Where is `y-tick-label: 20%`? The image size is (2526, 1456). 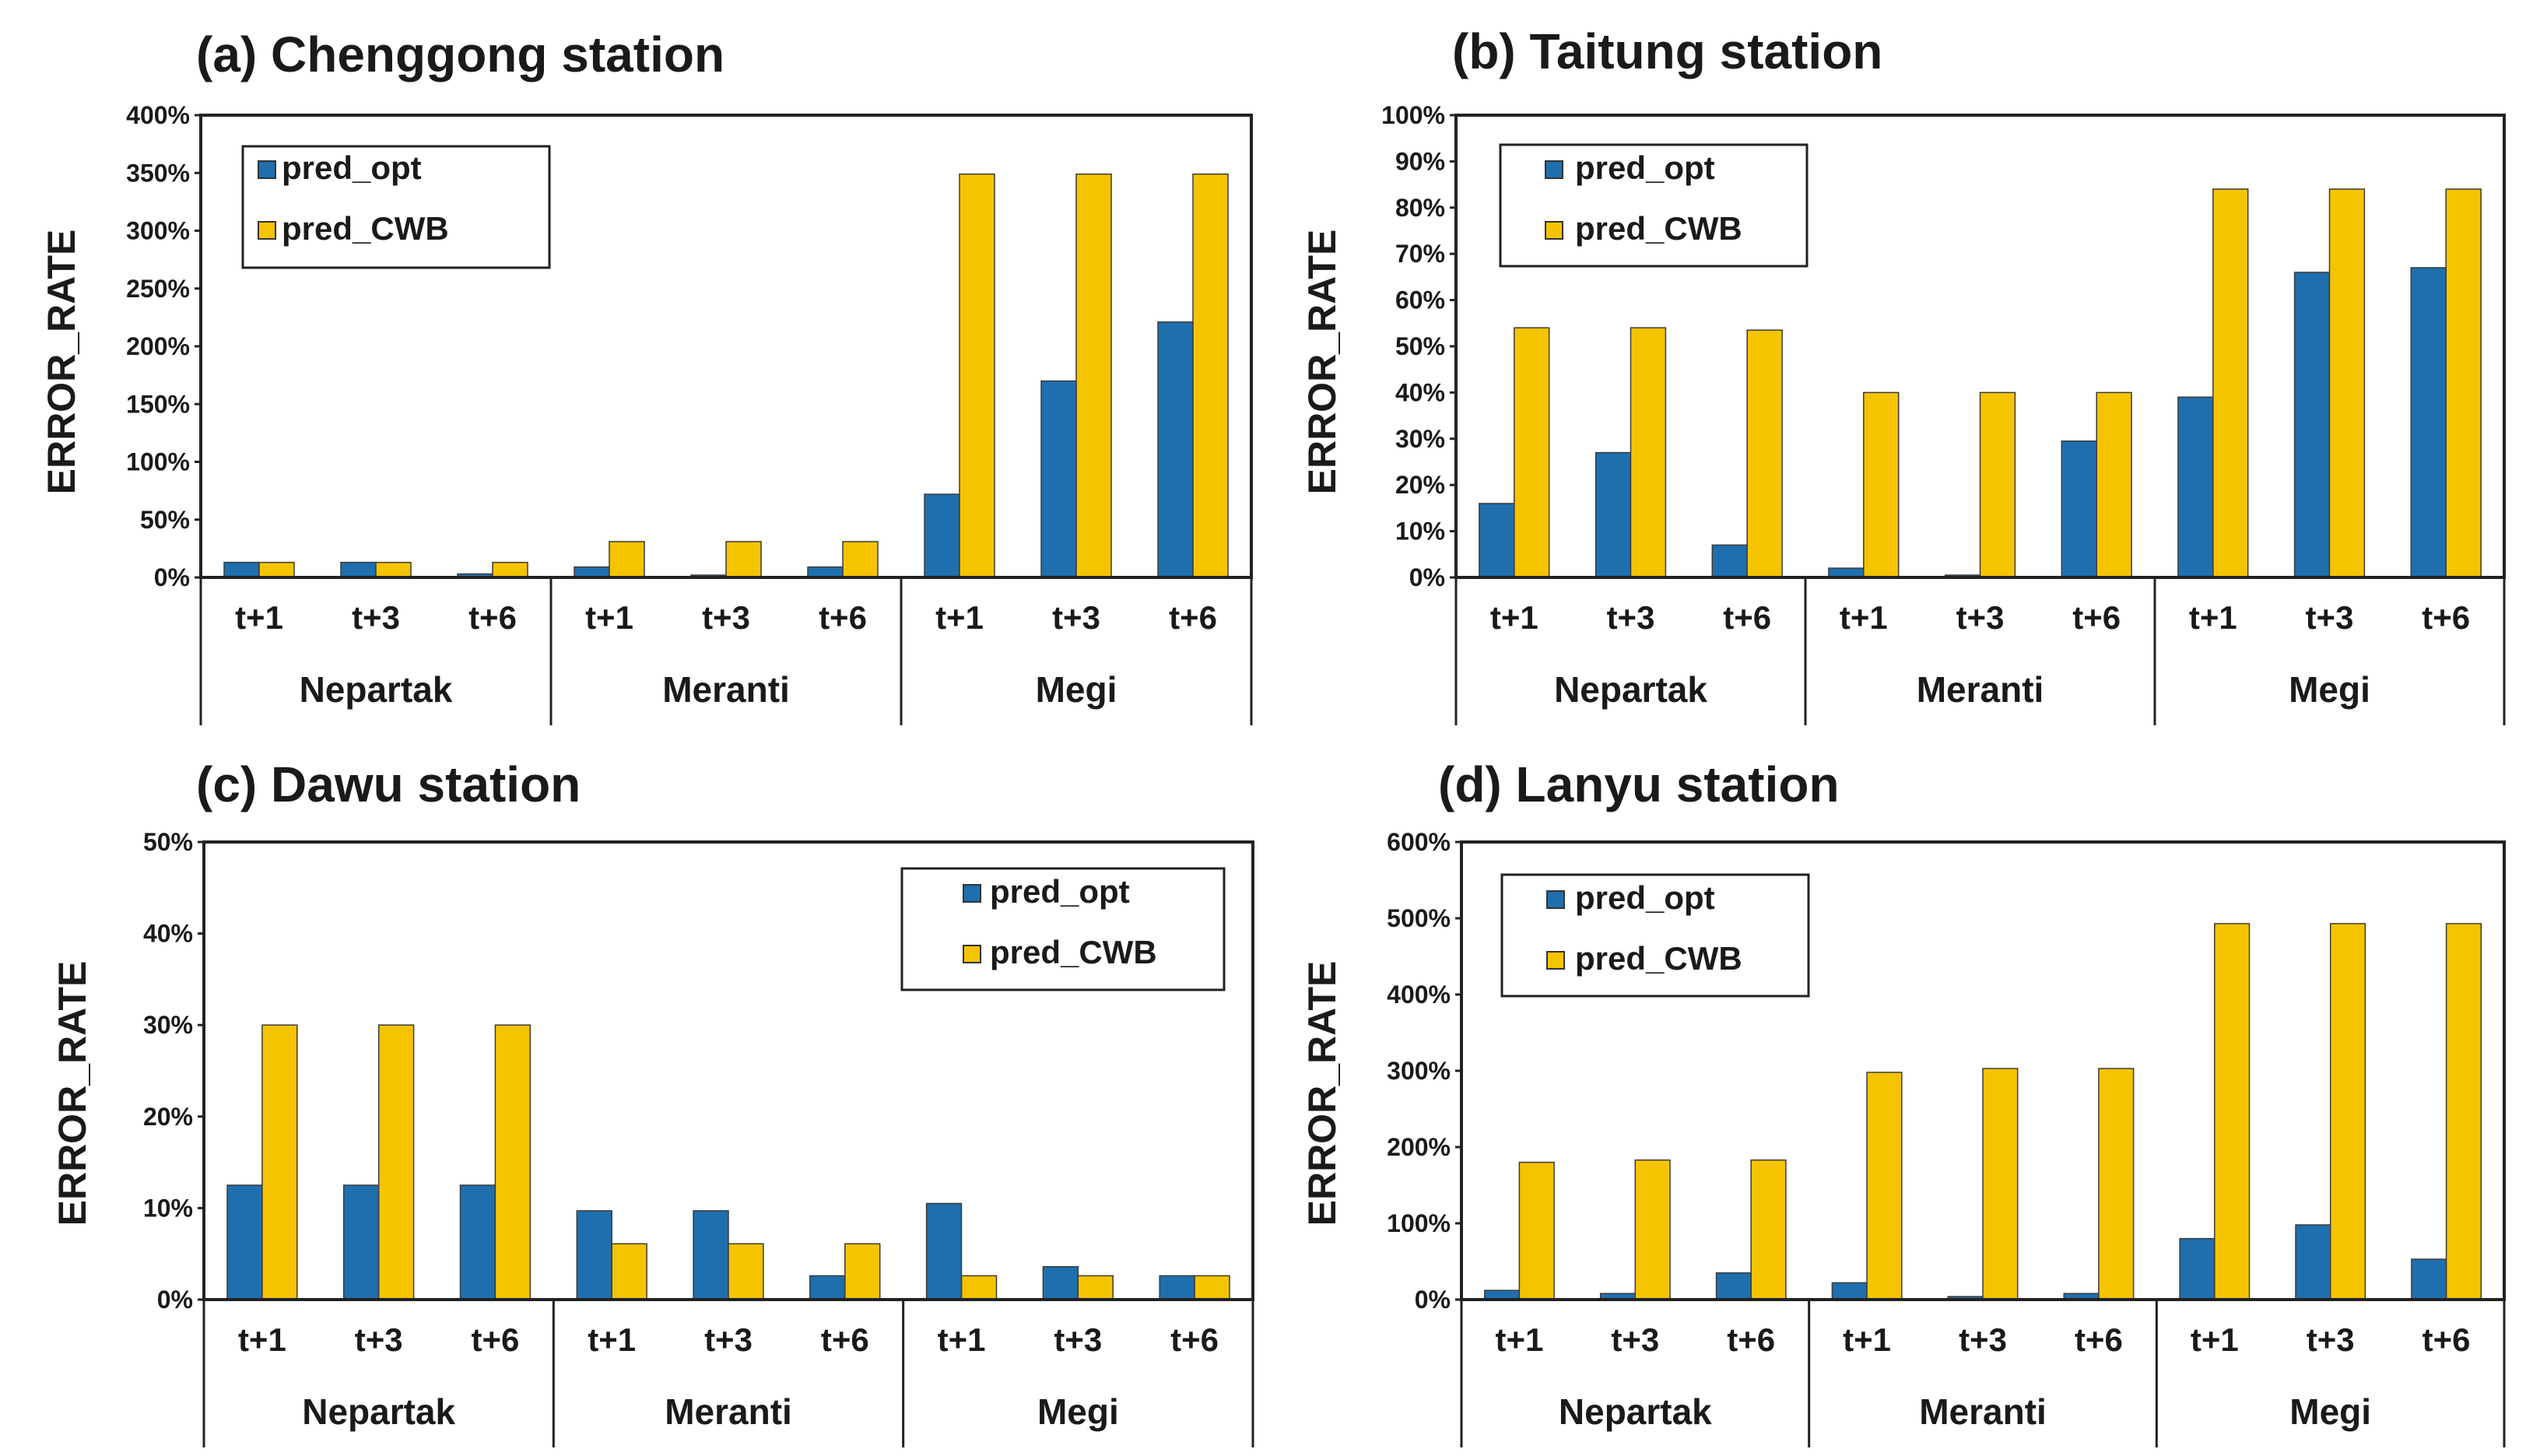
y-tick-label: 20% is located at coordinates (168, 1117).